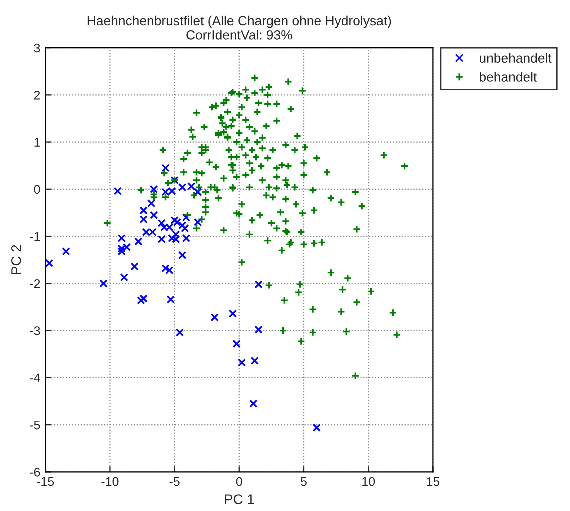 The image size is (570, 511). What do you see at coordinates (35, 378) in the screenshot?
I see `y-tick-label: -4` at bounding box center [35, 378].